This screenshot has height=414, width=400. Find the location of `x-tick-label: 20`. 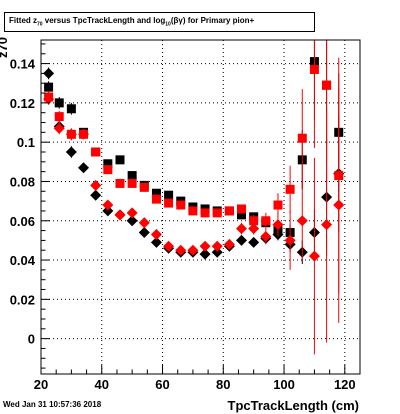

x-tick-label: 20 is located at coordinates (41, 384).